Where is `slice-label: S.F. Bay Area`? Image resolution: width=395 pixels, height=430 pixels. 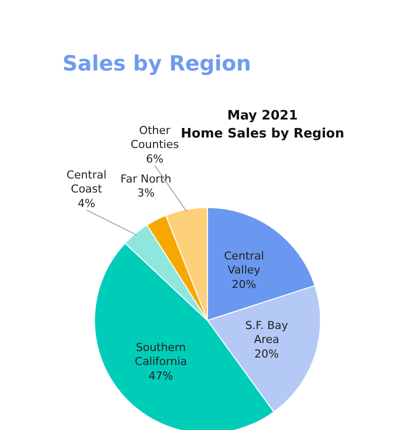 slice-label: S.F. Bay Area is located at coordinates (267, 332).